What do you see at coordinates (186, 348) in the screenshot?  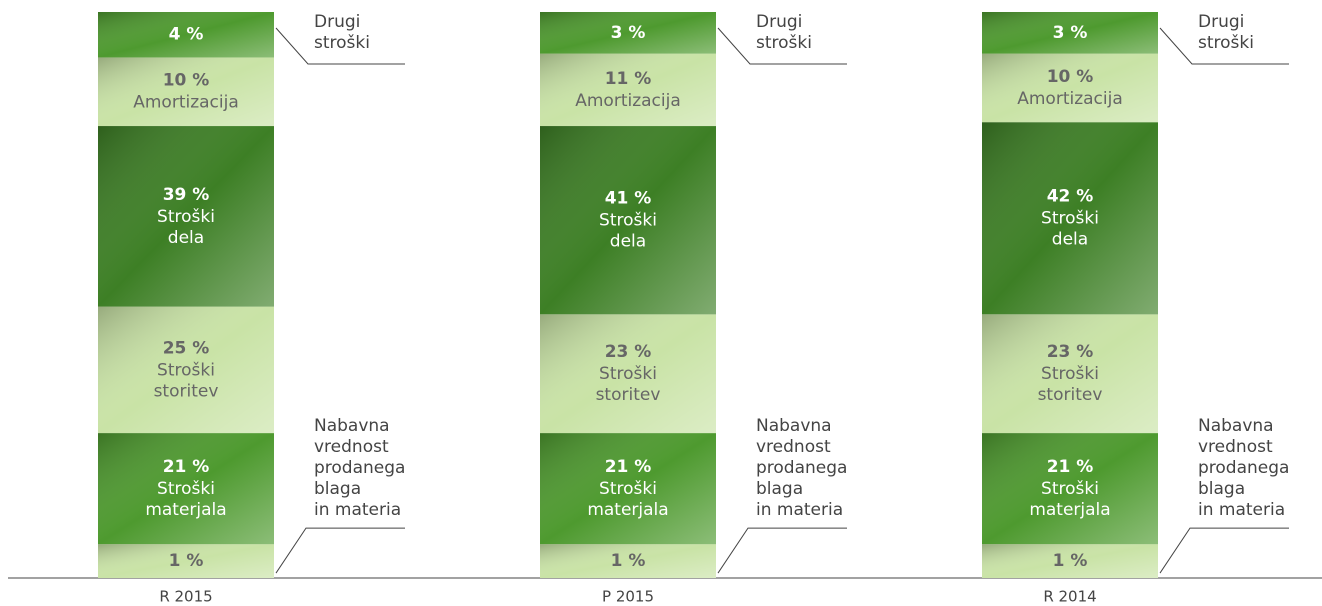 I see `value-label: 25 %` at bounding box center [186, 348].